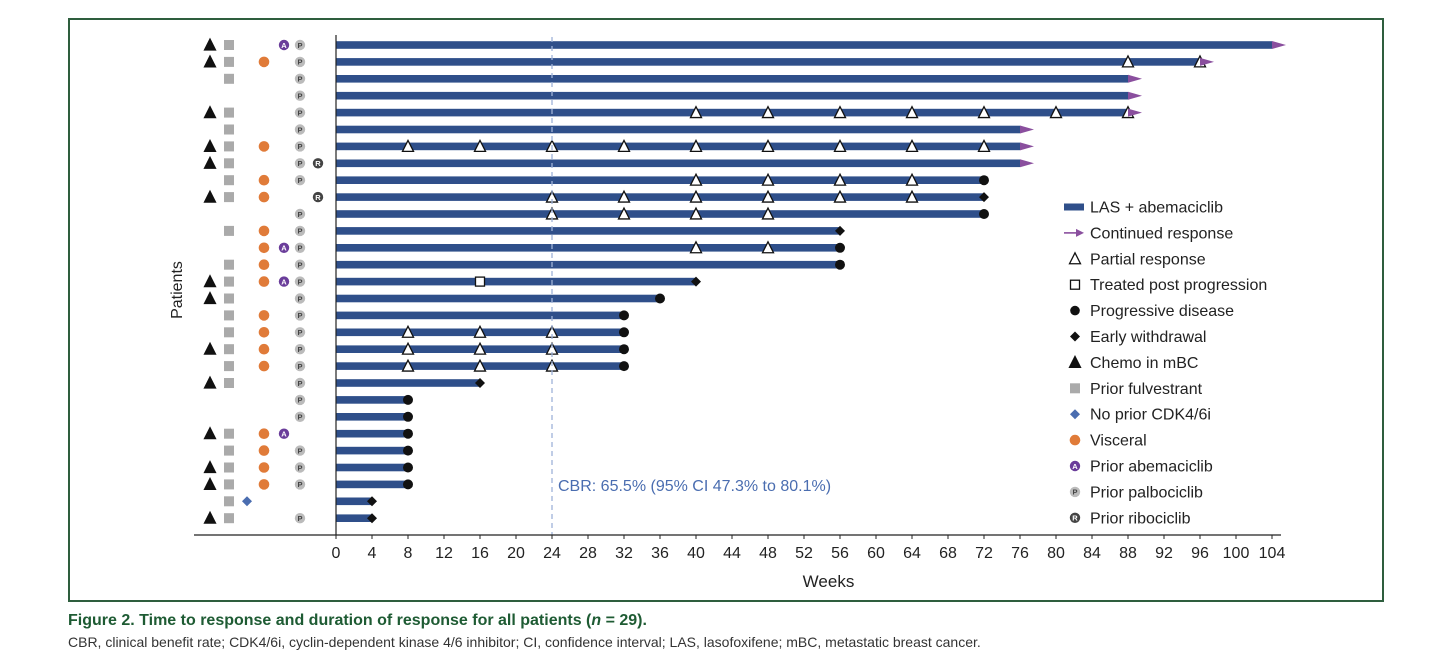 This screenshot has width=1432, height=650. Describe the element at coordinates (1020, 553) in the screenshot. I see `x-tick-label: 76` at that location.